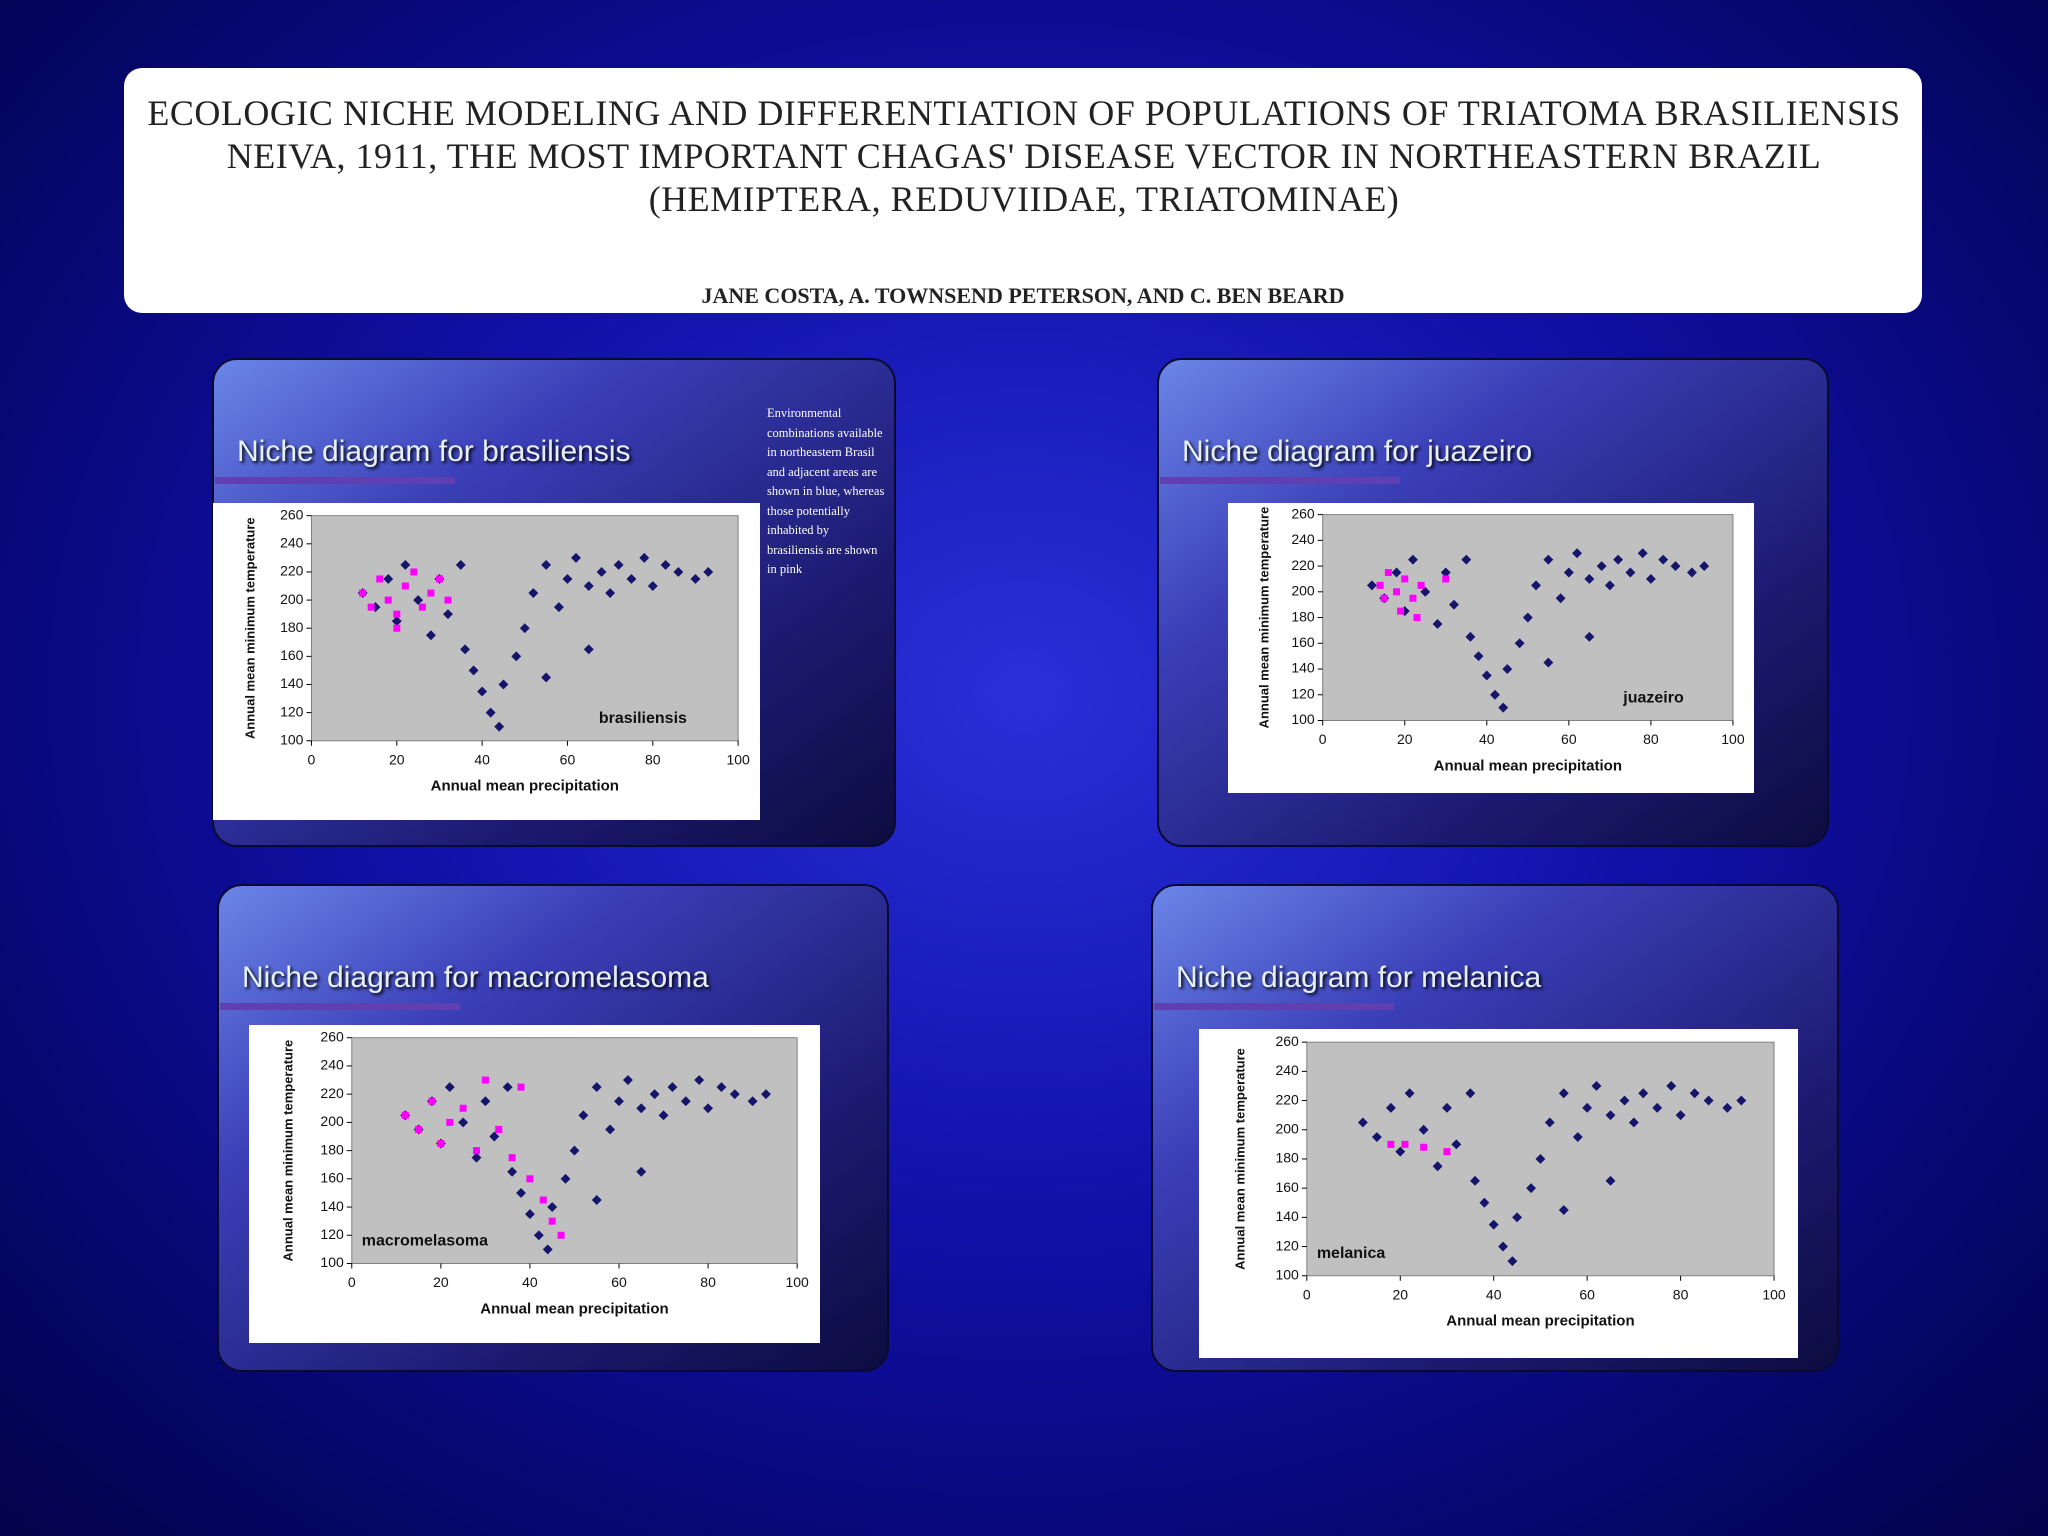 The image size is (2048, 1536). What do you see at coordinates (1274, 1006) in the screenshot?
I see `title-underline` at bounding box center [1274, 1006].